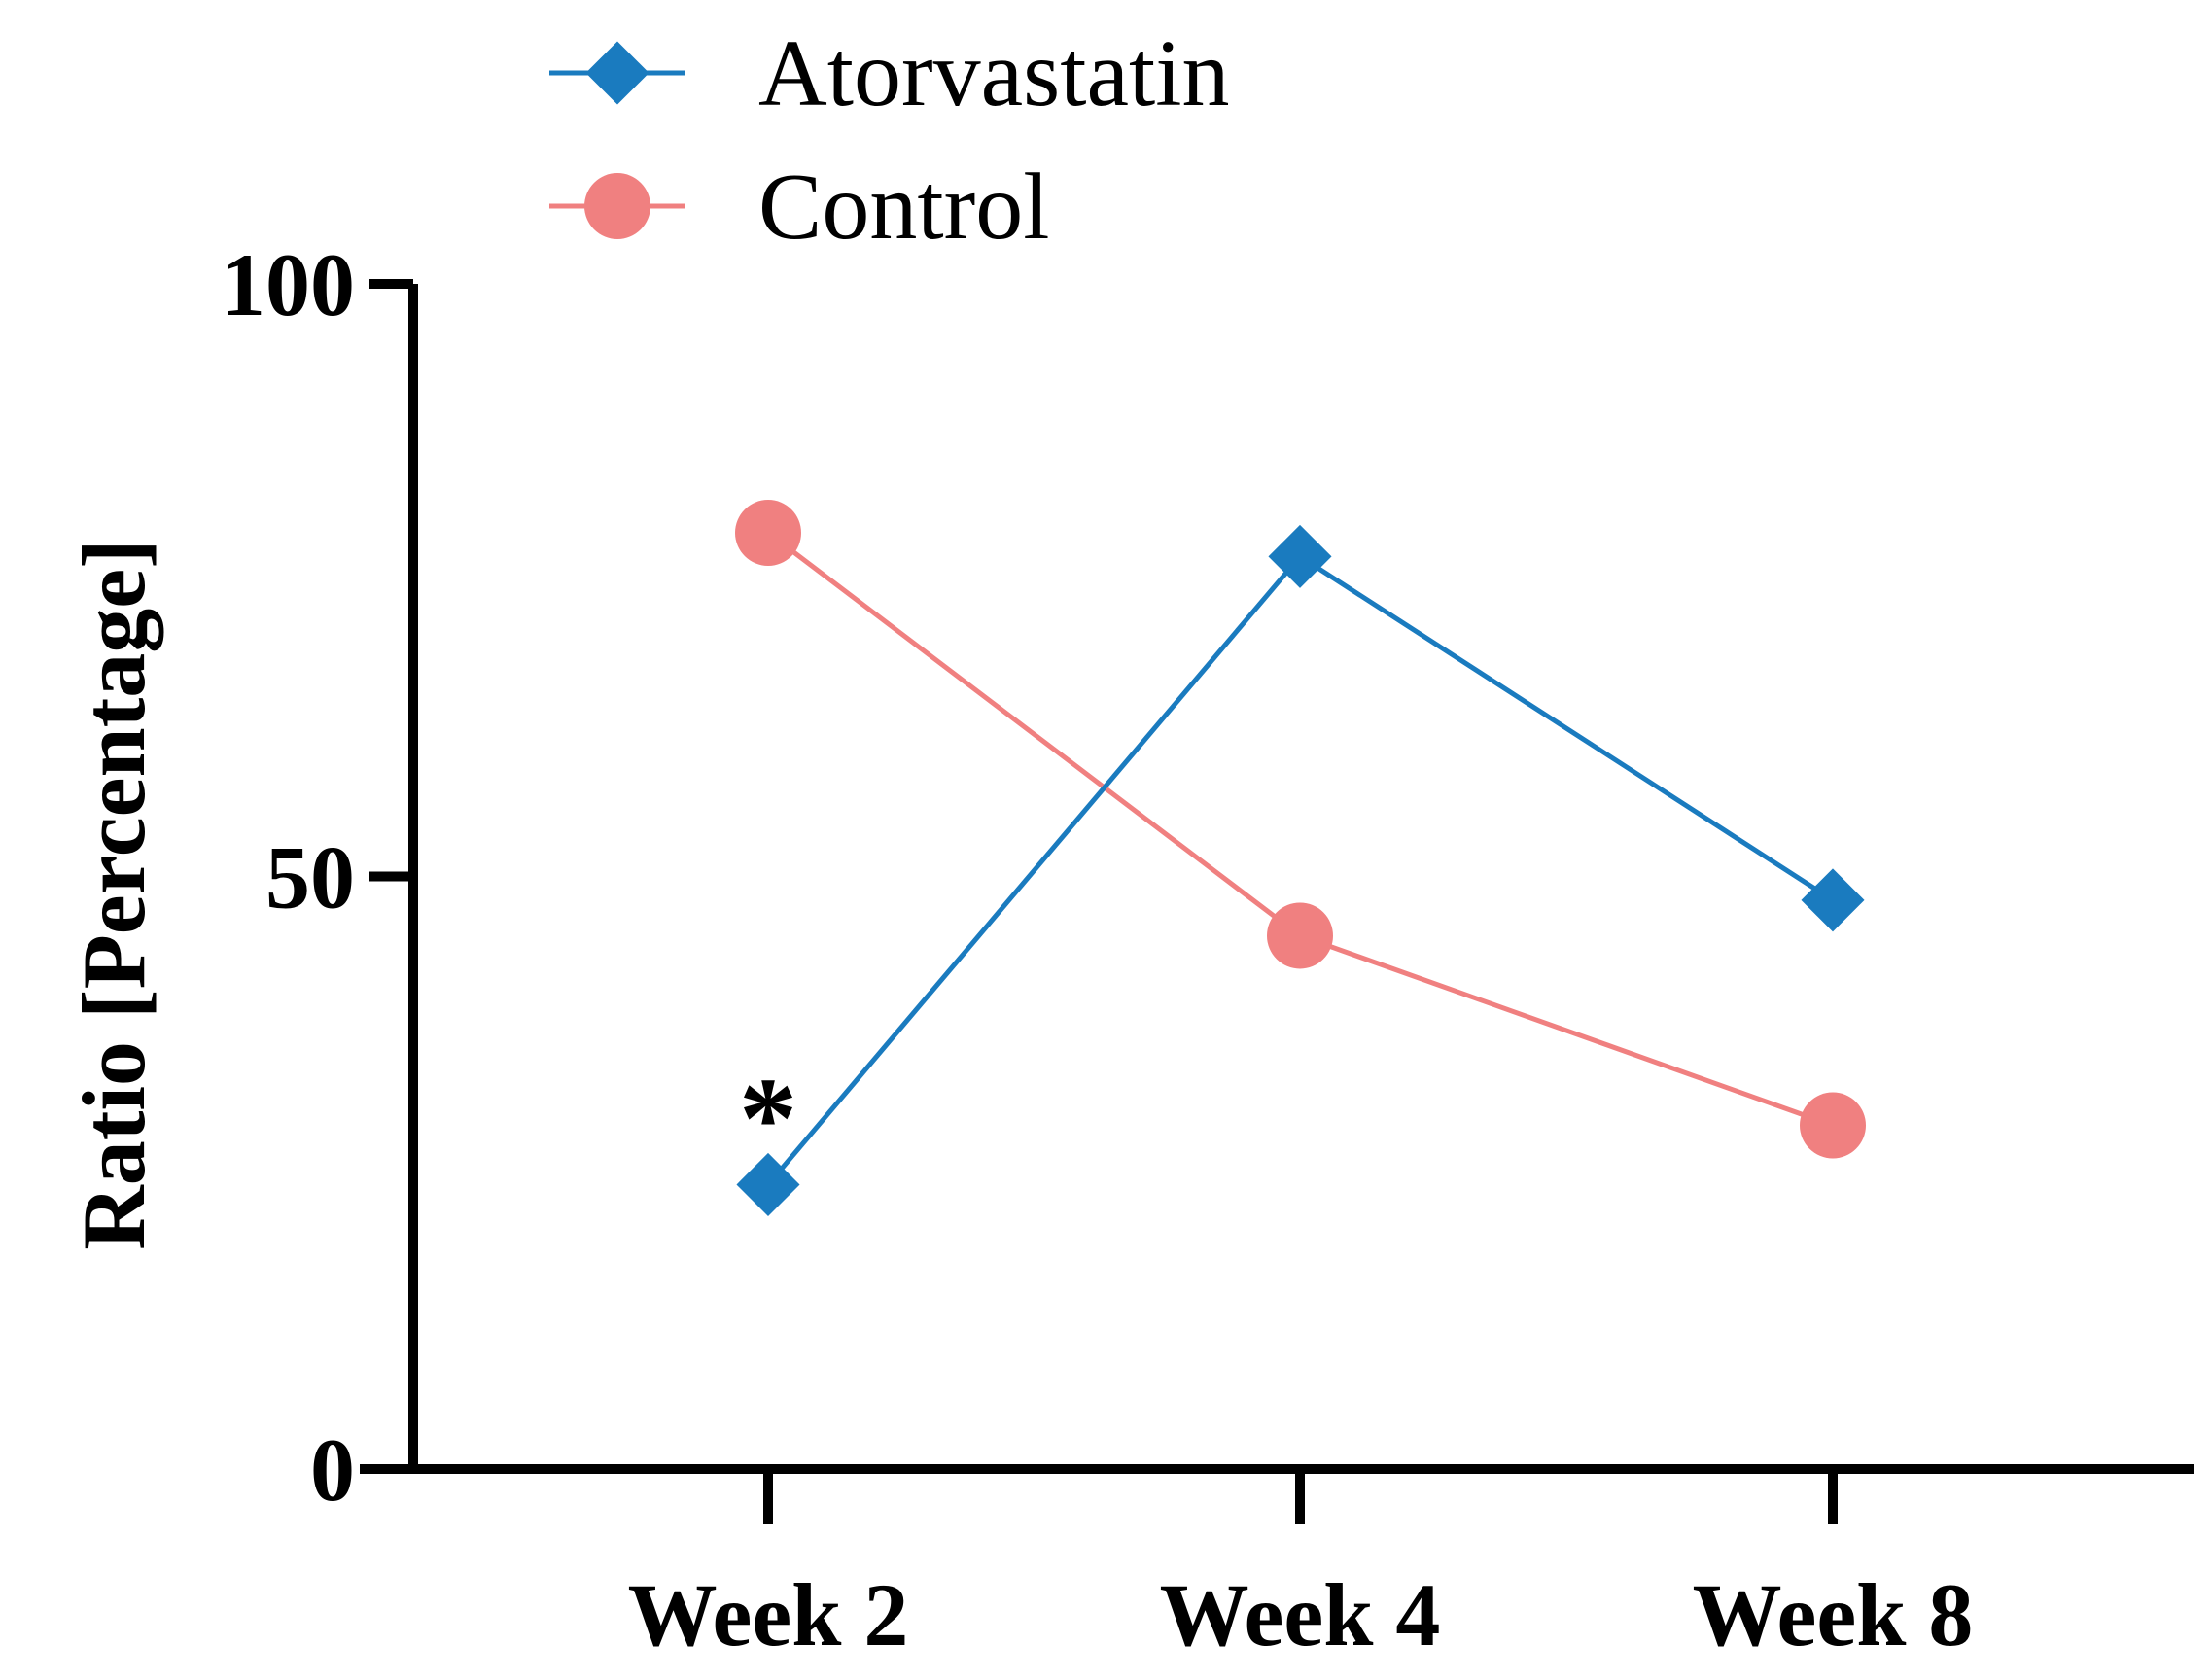 The width and height of the screenshot is (2212, 1680). I want to click on y-tick-label-0: 0, so click(332, 1470).